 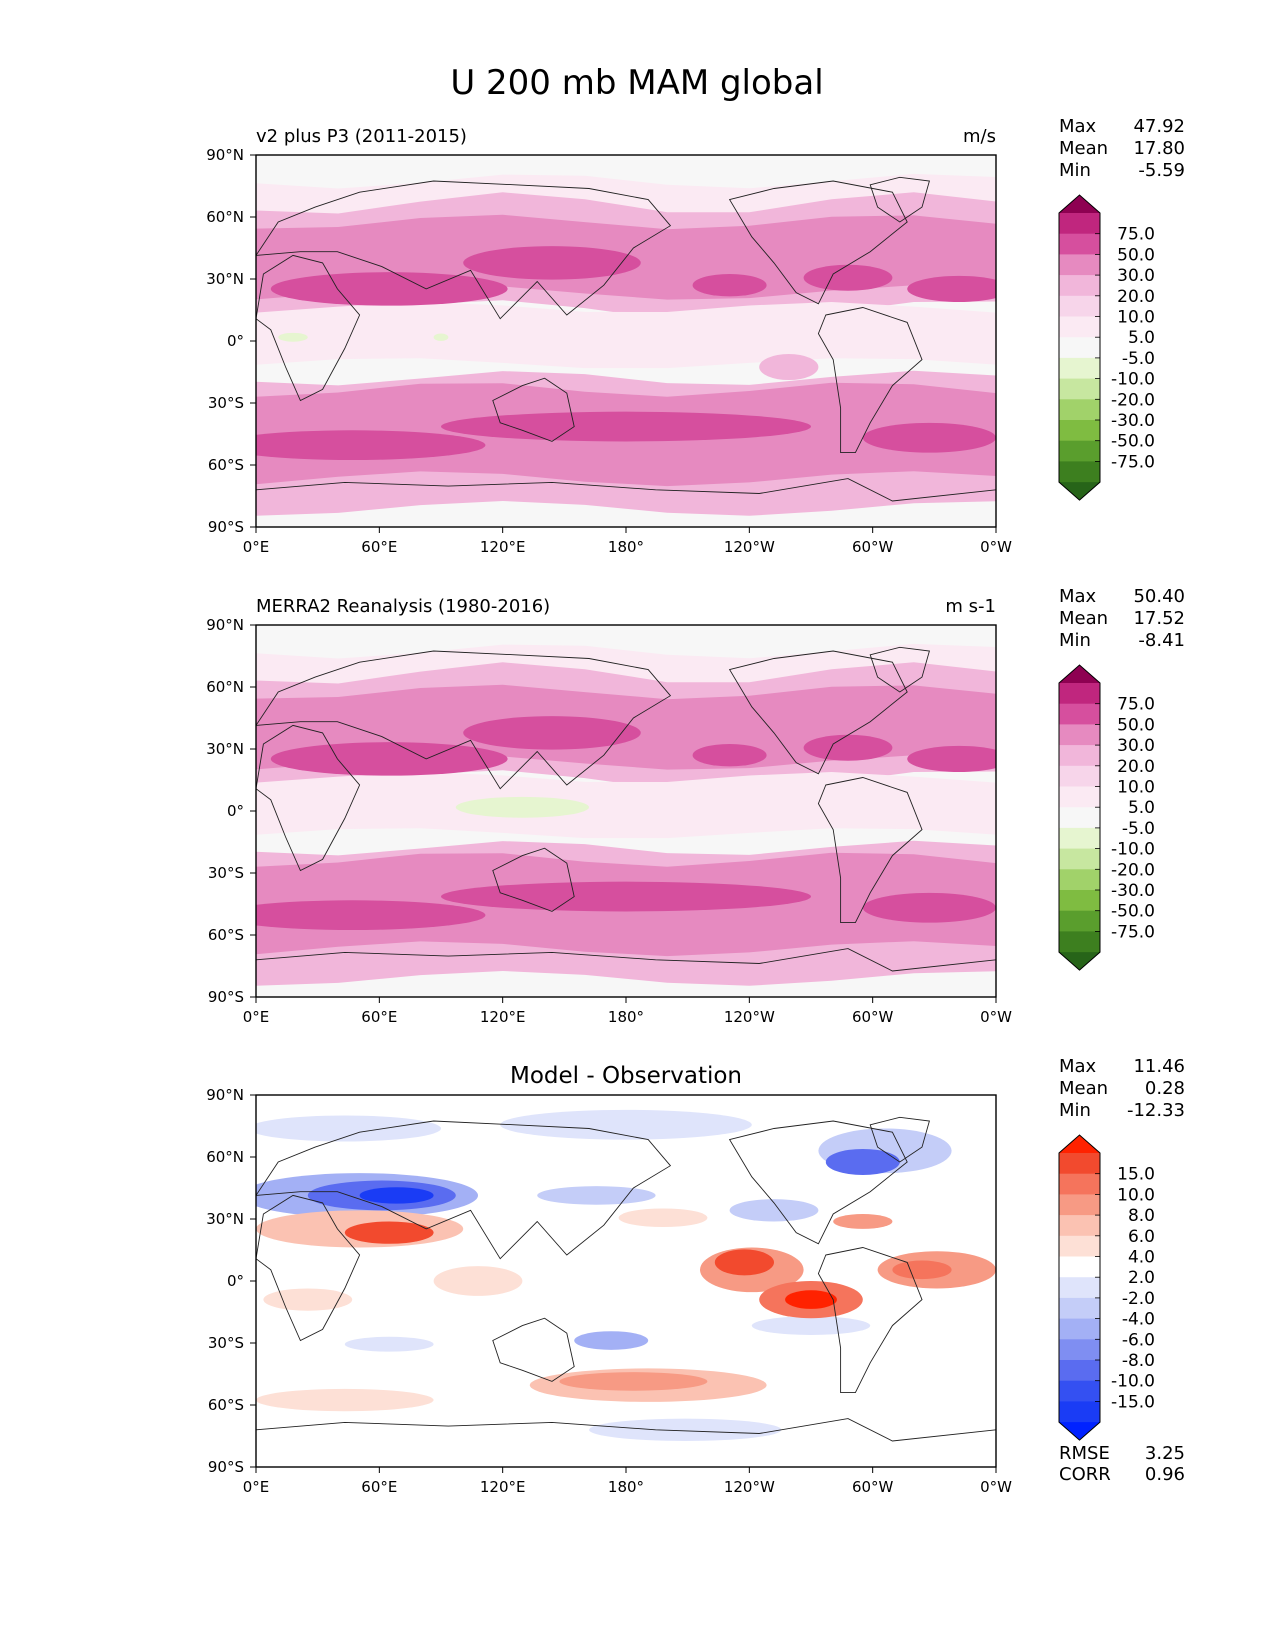 What do you see at coordinates (308, 1299) in the screenshot?
I see `pos-south-atlantic` at bounding box center [308, 1299].